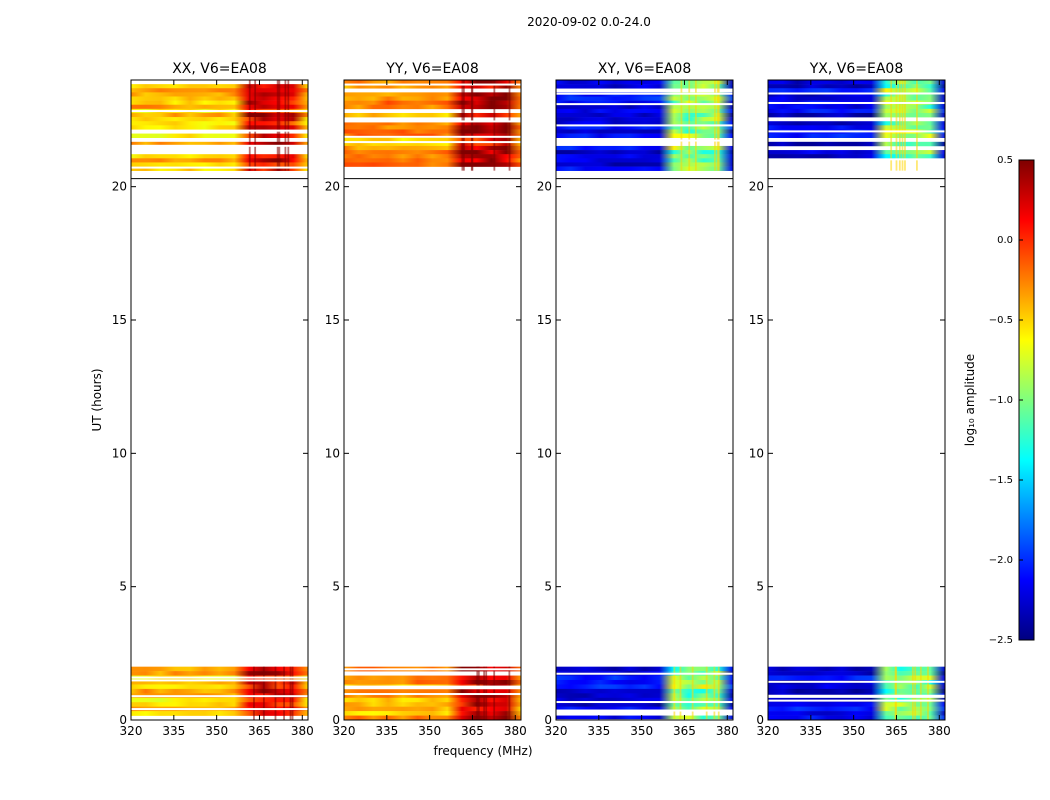  I want to click on colorbar-tick-label: −2.5, so click(1001, 640).